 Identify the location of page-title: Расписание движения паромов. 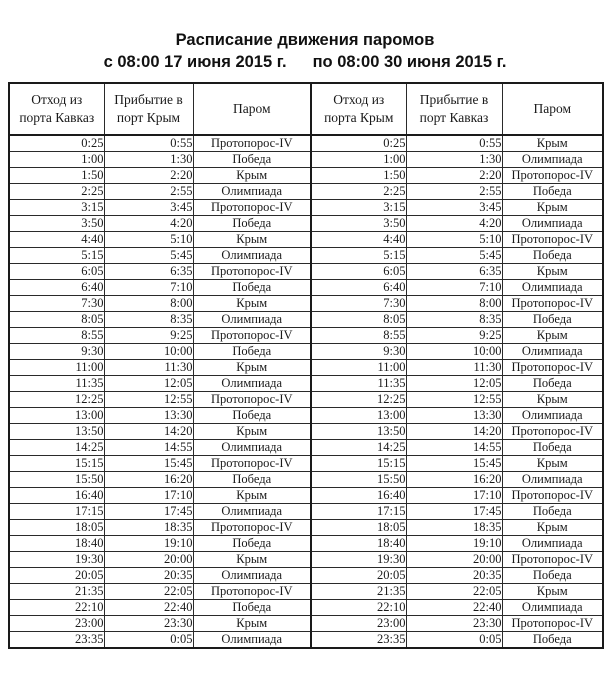
(305, 40).